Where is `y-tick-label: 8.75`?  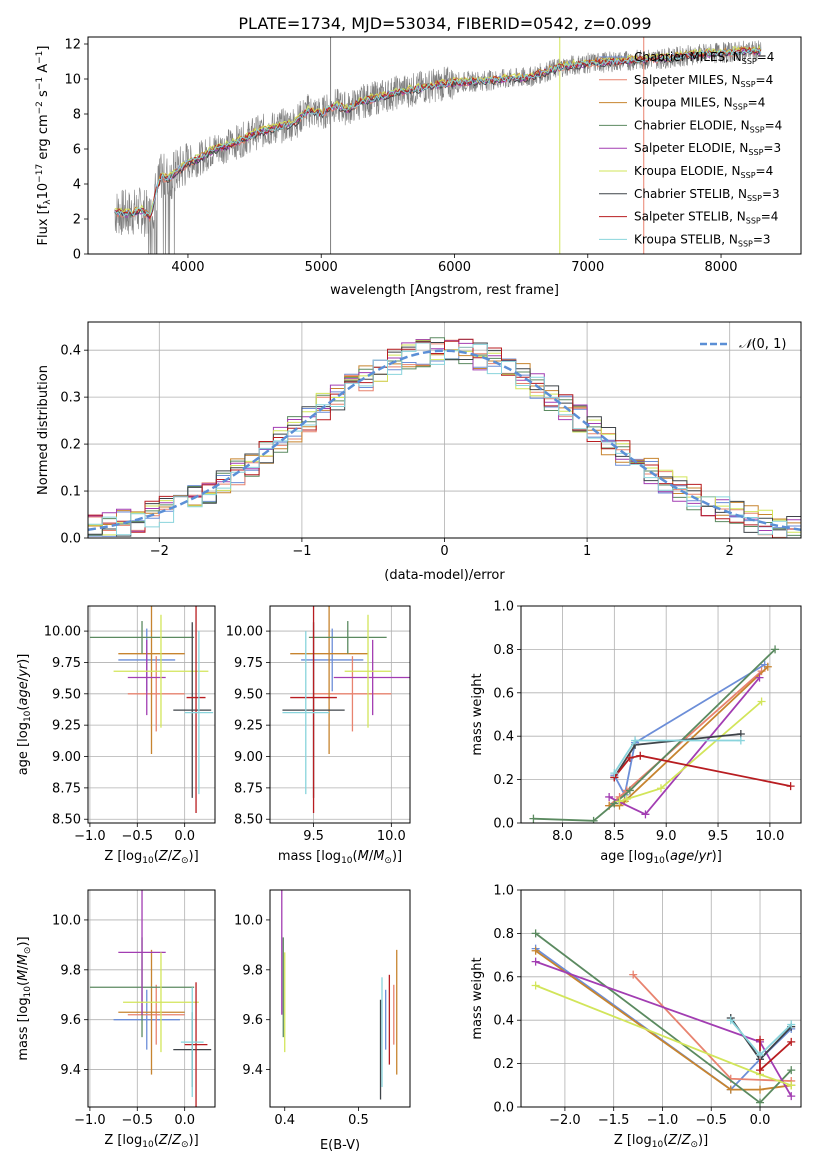 y-tick-label: 8.75 is located at coordinates (248, 788).